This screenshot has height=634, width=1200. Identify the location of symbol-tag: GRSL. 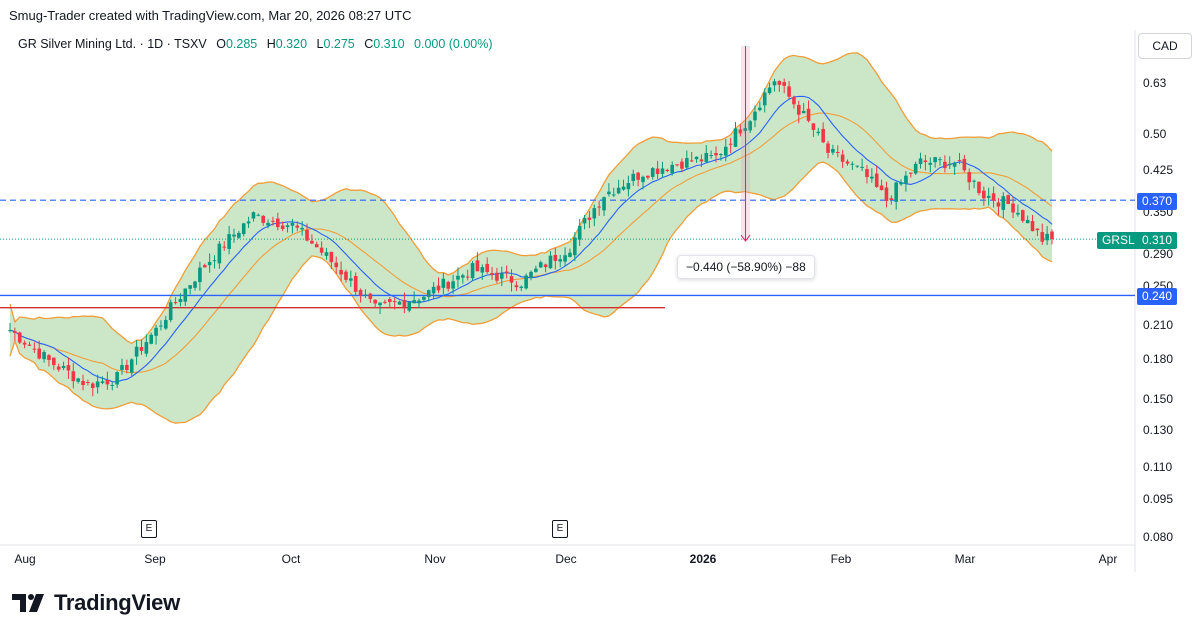
(1118, 240).